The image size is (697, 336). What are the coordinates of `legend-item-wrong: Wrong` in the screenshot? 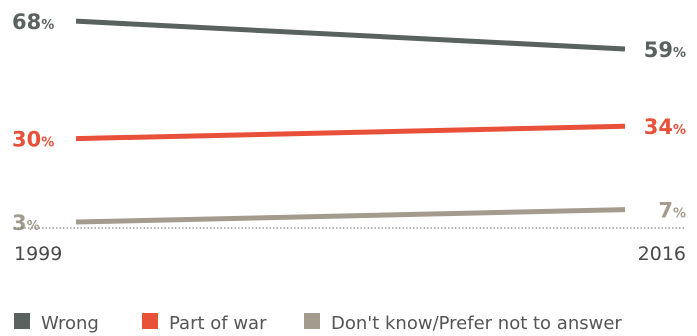 It's located at (56, 323).